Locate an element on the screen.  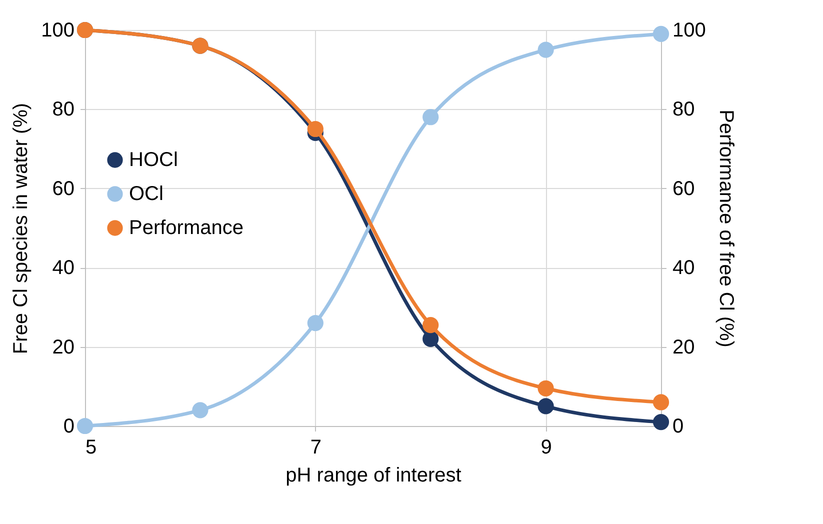
y2-tick-label: 100 is located at coordinates (689, 31).